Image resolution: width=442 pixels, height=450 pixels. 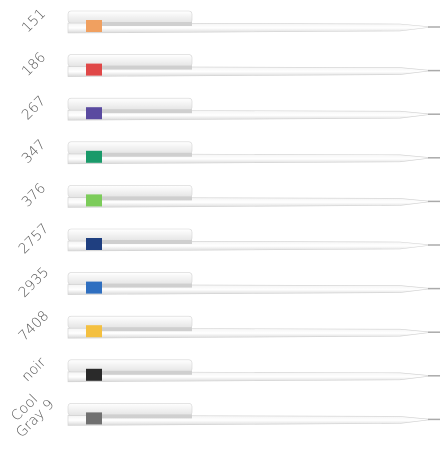 I want to click on pen-label: 376, so click(x=34, y=195).